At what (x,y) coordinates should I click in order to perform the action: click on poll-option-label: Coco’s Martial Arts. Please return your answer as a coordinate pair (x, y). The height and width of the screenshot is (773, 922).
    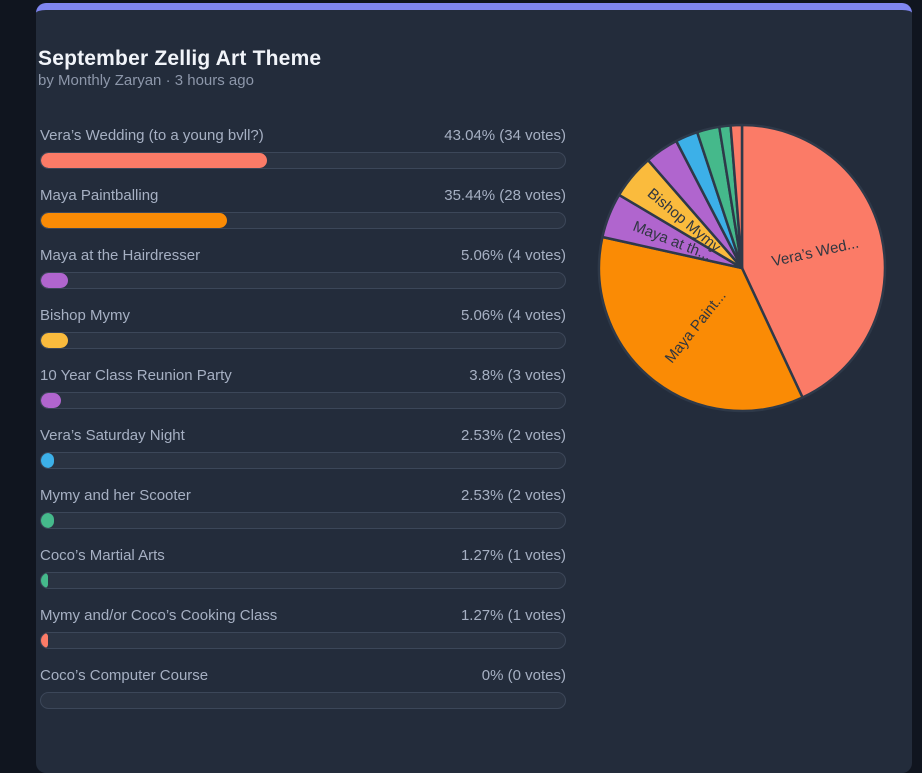
    Looking at the image, I should click on (102, 555).